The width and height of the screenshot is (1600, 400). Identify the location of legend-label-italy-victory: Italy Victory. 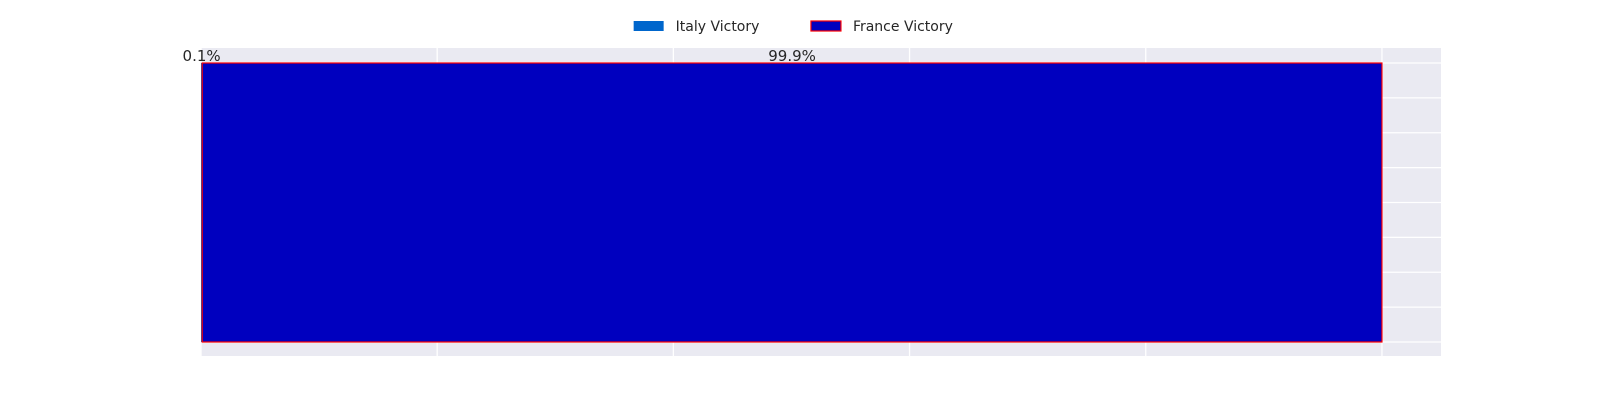
(718, 27).